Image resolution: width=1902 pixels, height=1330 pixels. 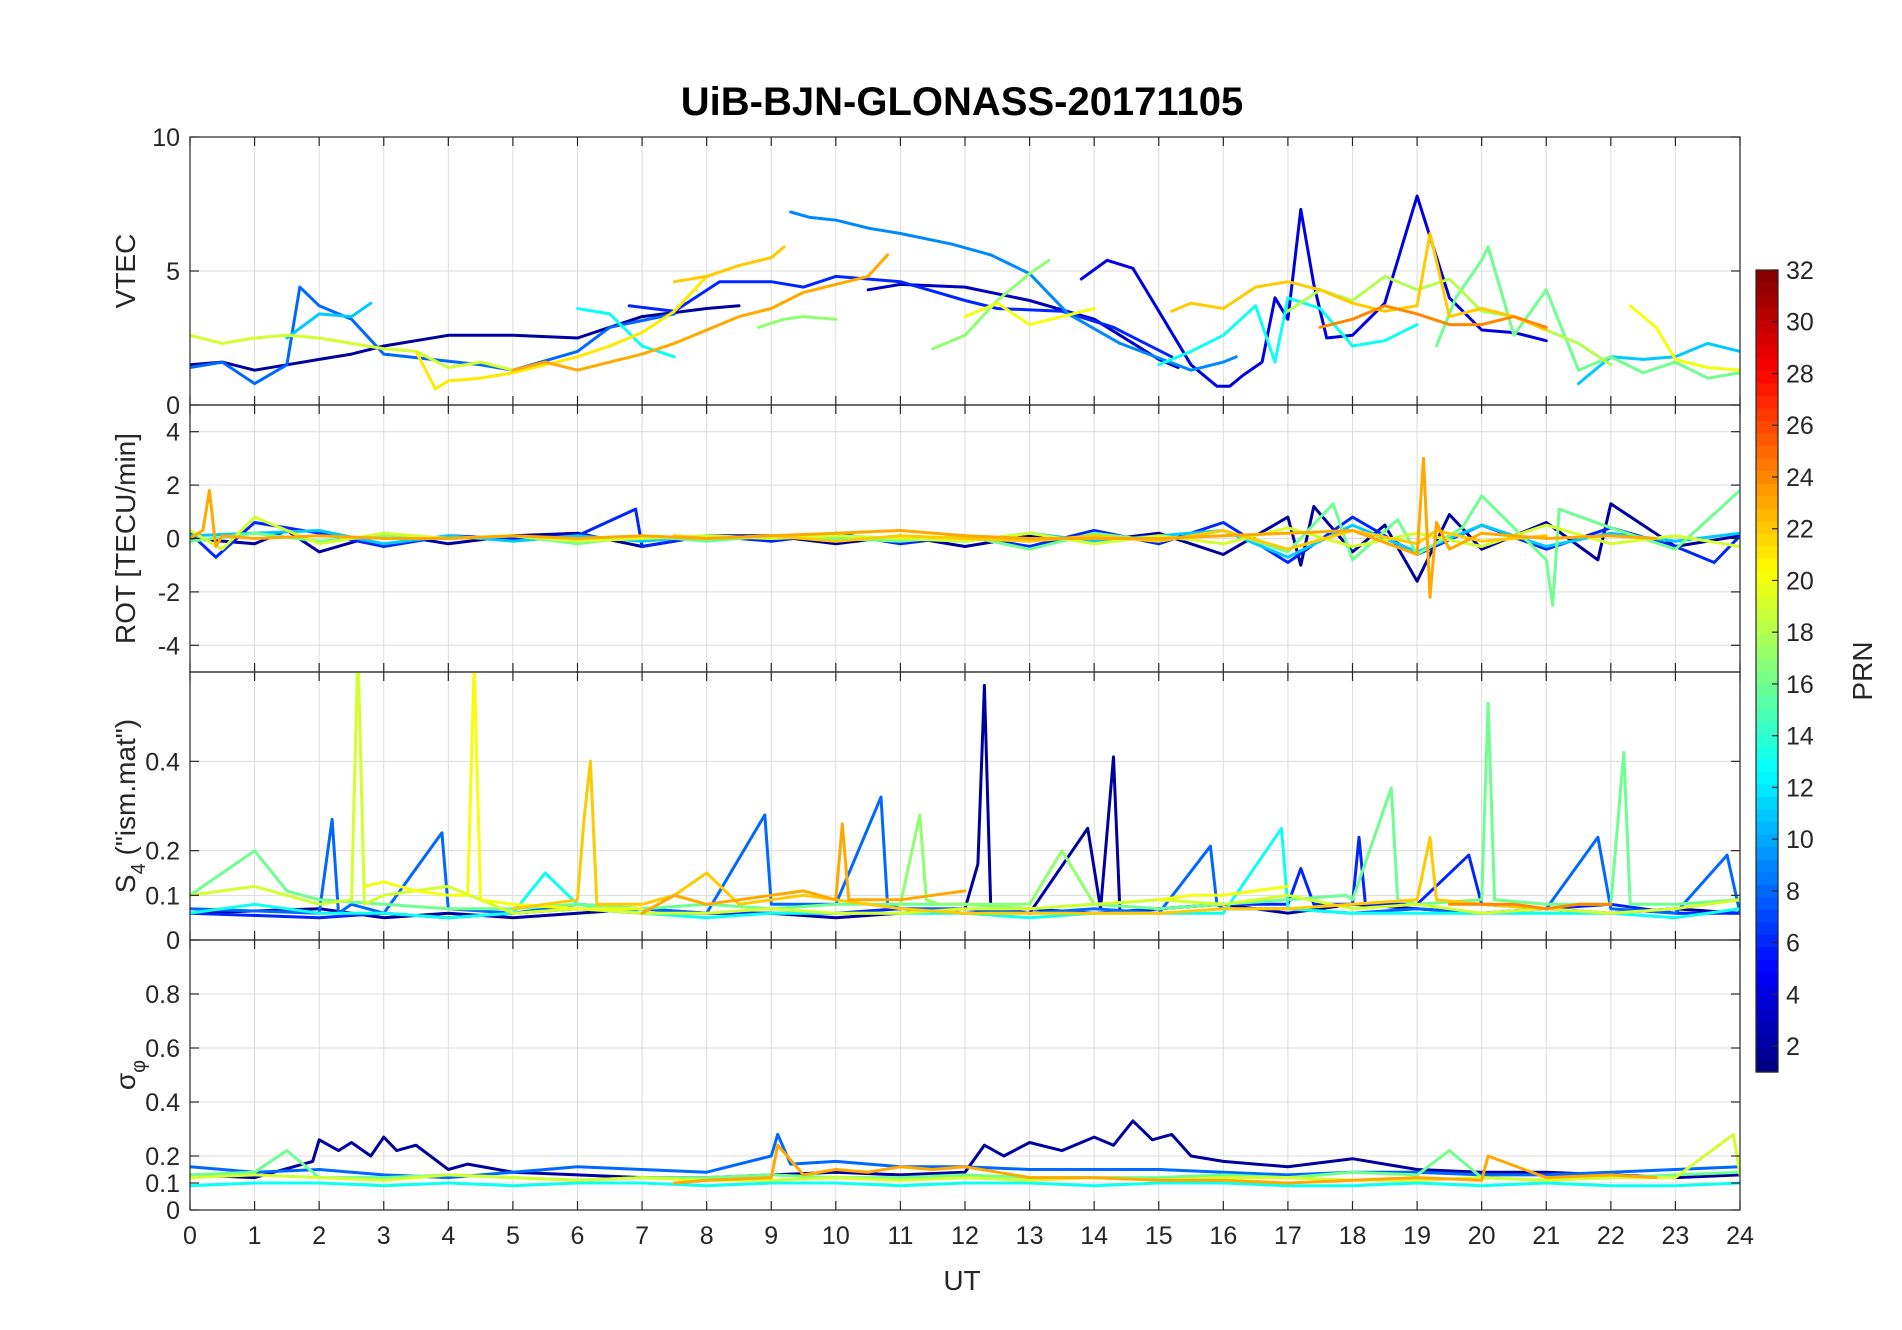 I want to click on colorbar-tick-label: 18, so click(x=1800, y=633).